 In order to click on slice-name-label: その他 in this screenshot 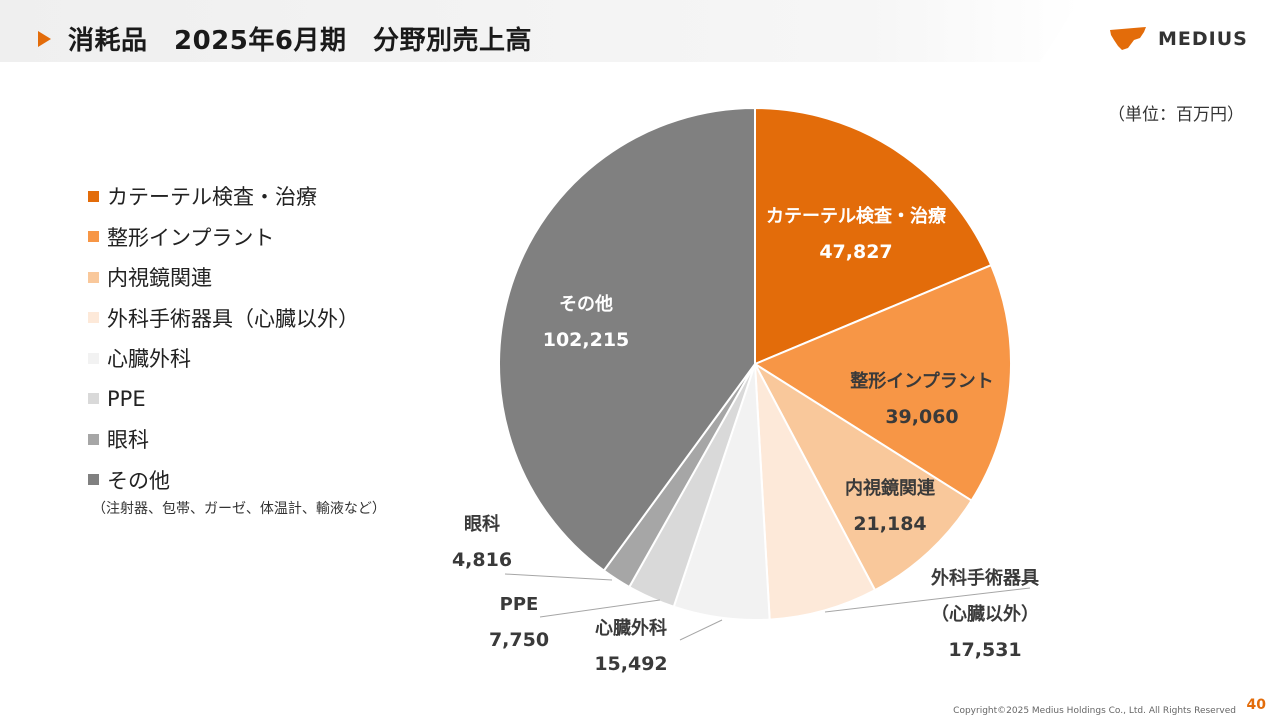, I will do `click(586, 304)`.